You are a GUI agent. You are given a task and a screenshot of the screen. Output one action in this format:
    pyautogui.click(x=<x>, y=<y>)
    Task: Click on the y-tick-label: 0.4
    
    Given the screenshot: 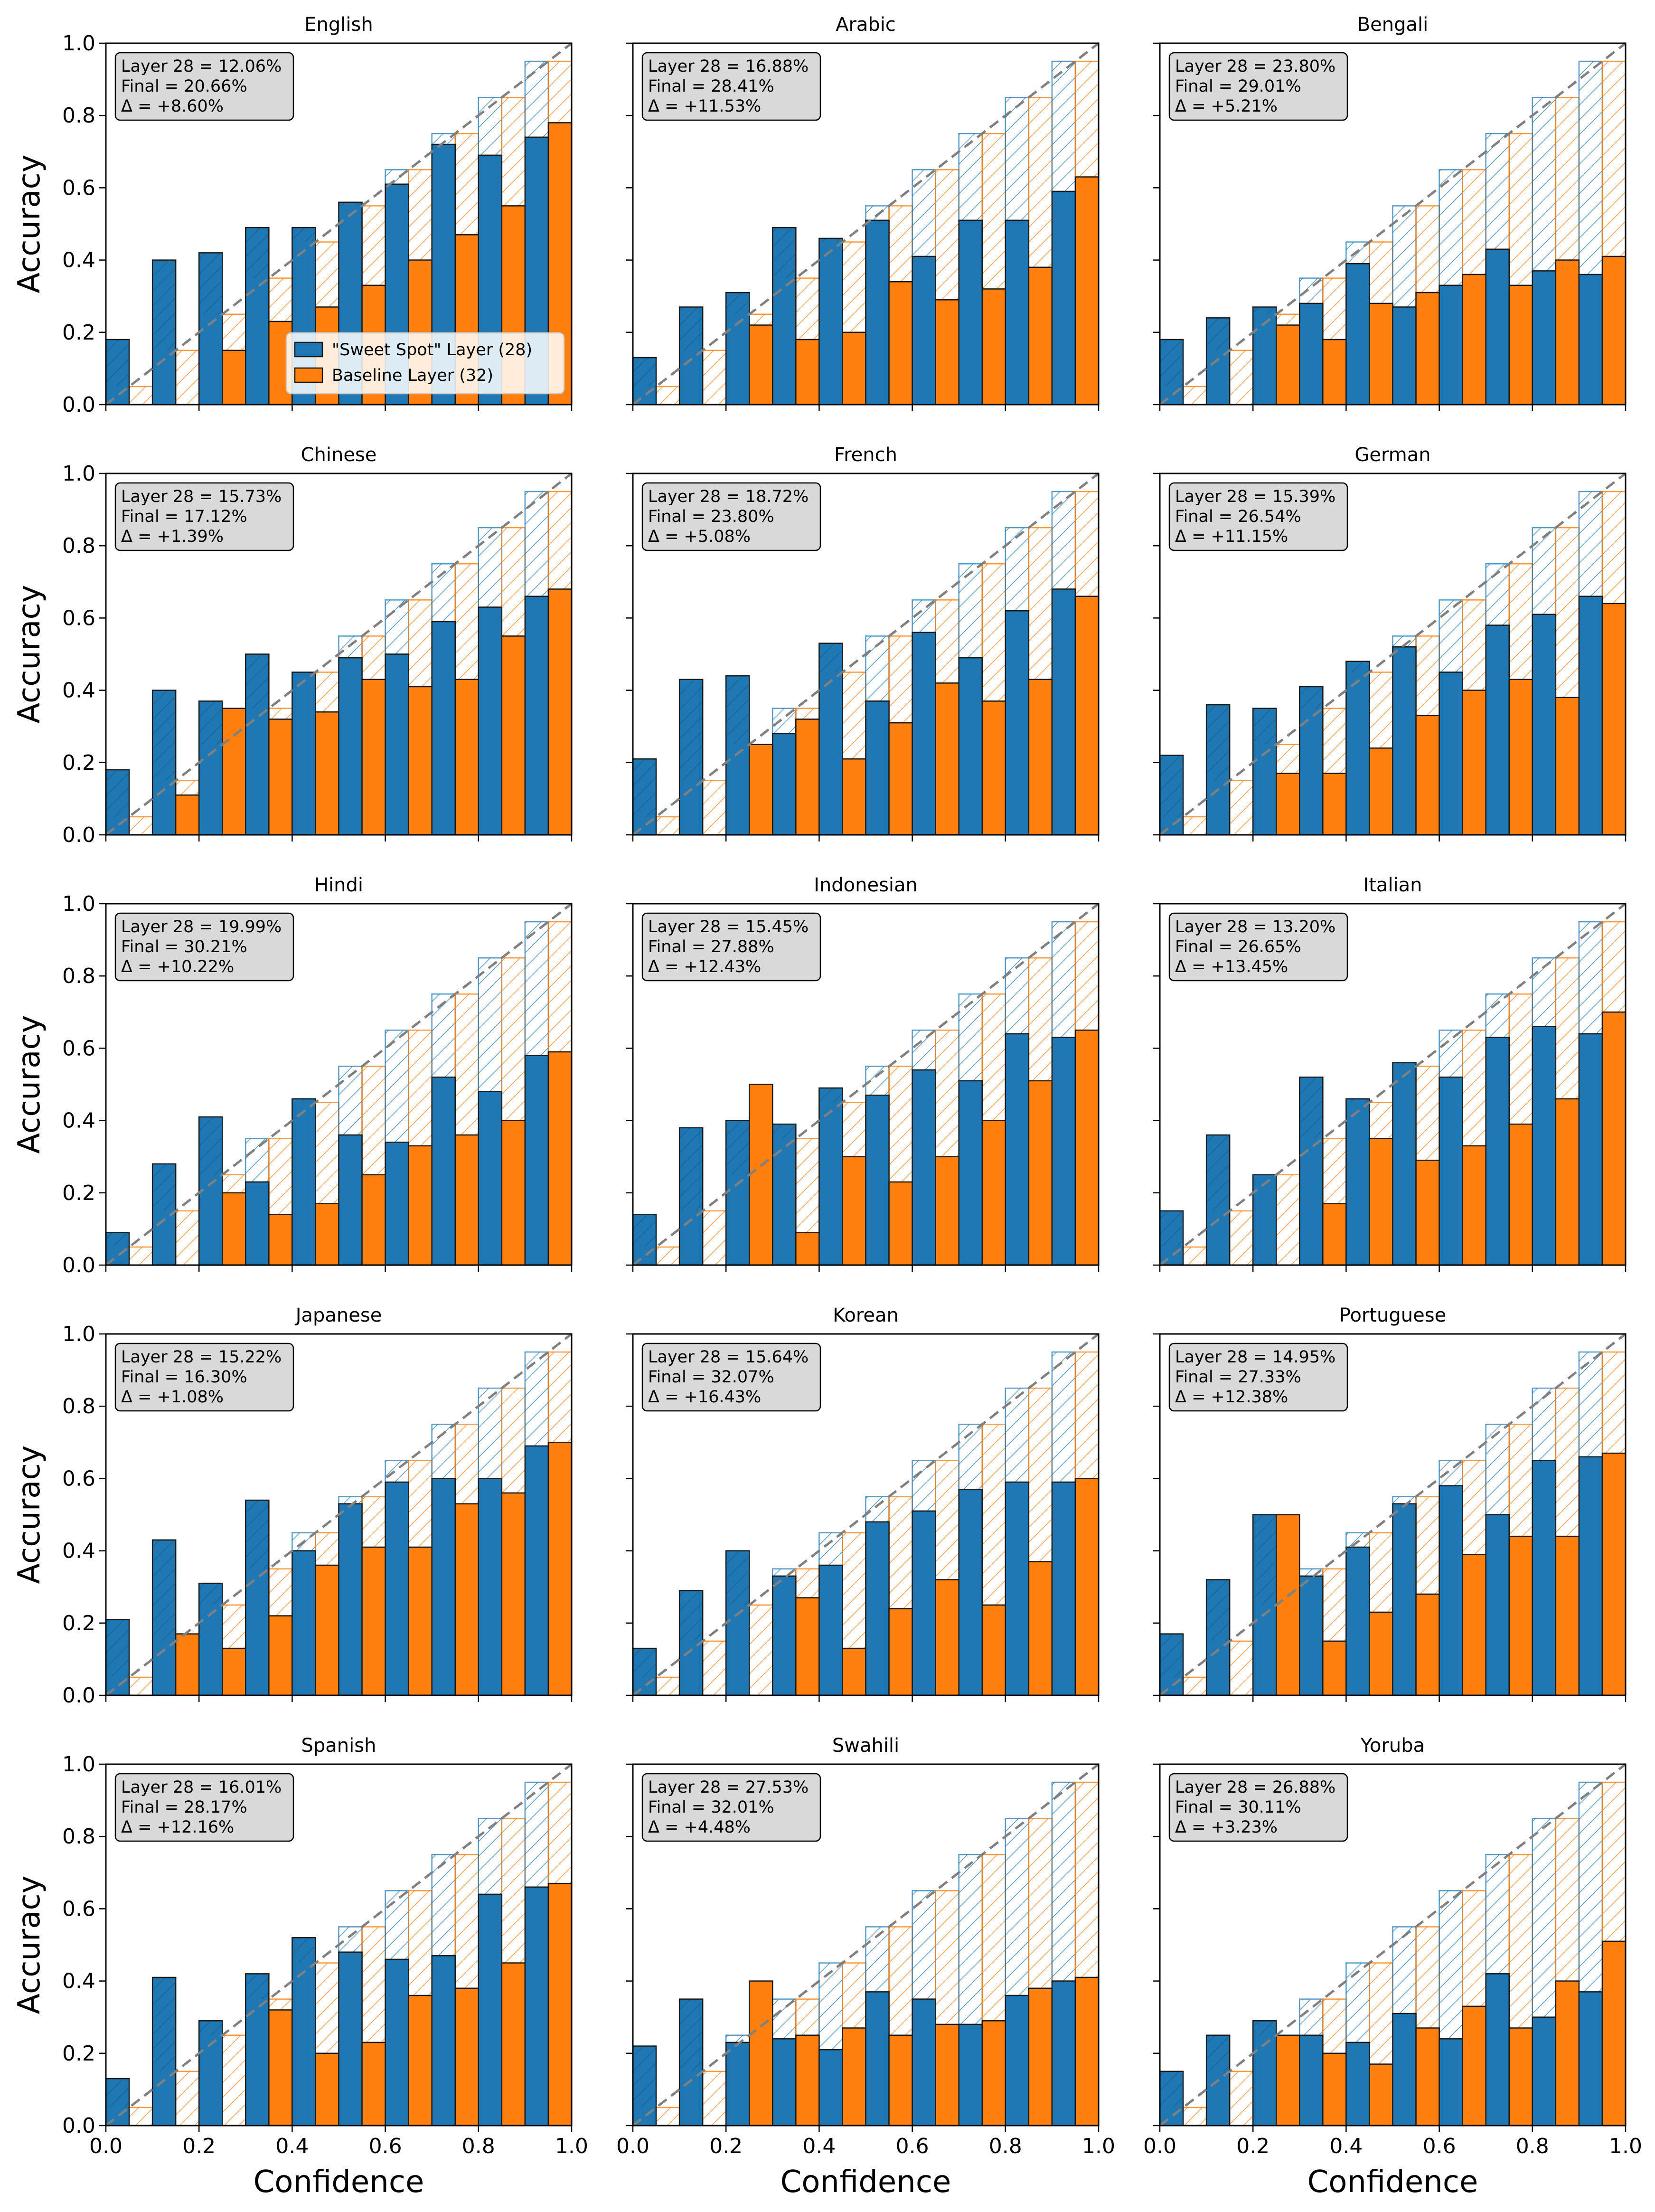 What is the action you would take?
    pyautogui.click(x=79, y=691)
    